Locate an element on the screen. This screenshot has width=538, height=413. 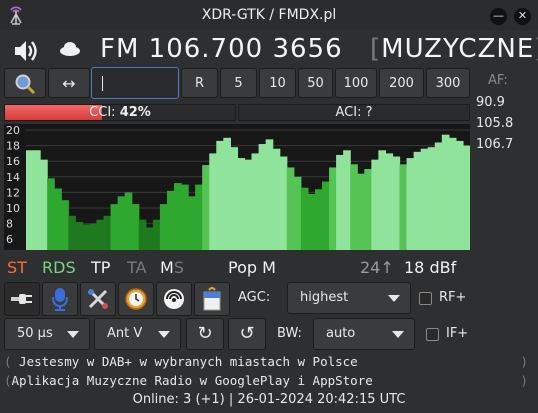
step-button-10: 10 is located at coordinates (277, 83).